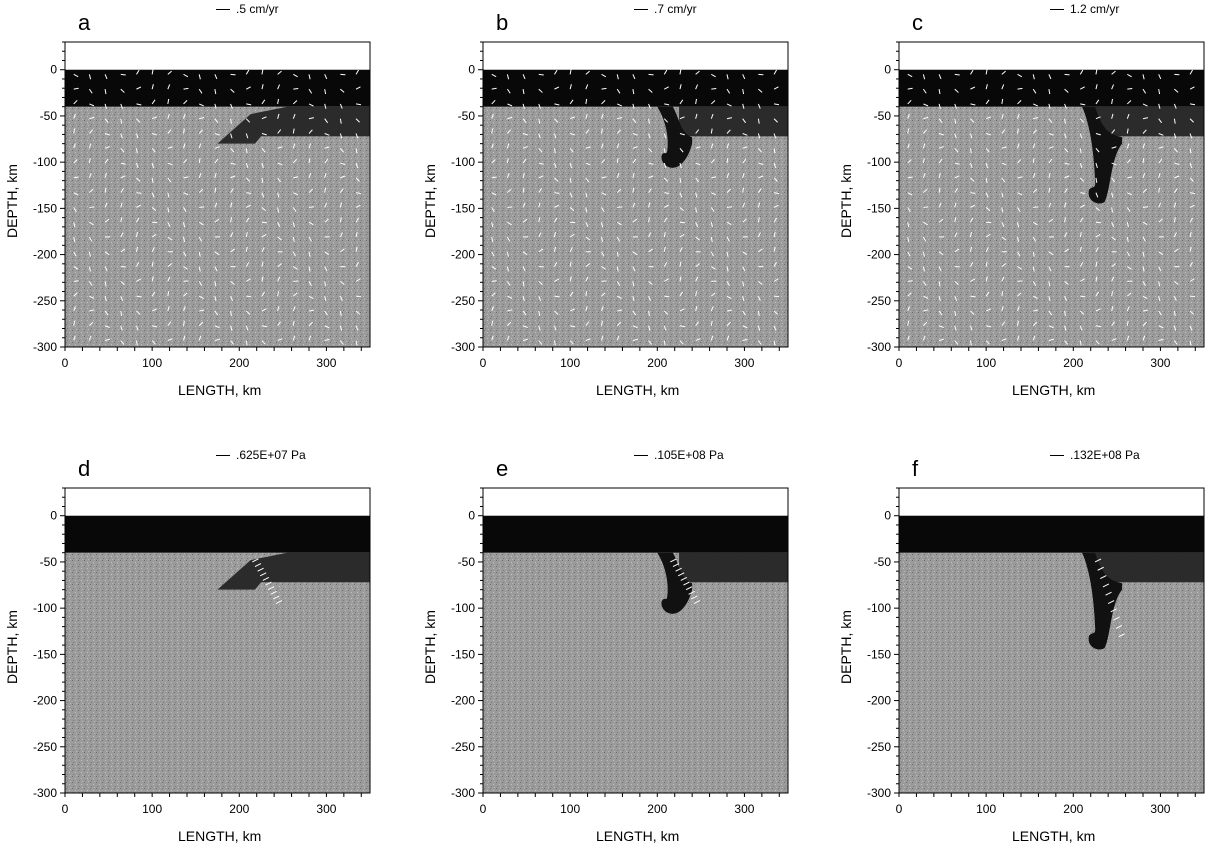 The height and width of the screenshot is (866, 1212). What do you see at coordinates (257, 9) in the screenshot?
I see `scale-text: .5 cm/yr` at bounding box center [257, 9].